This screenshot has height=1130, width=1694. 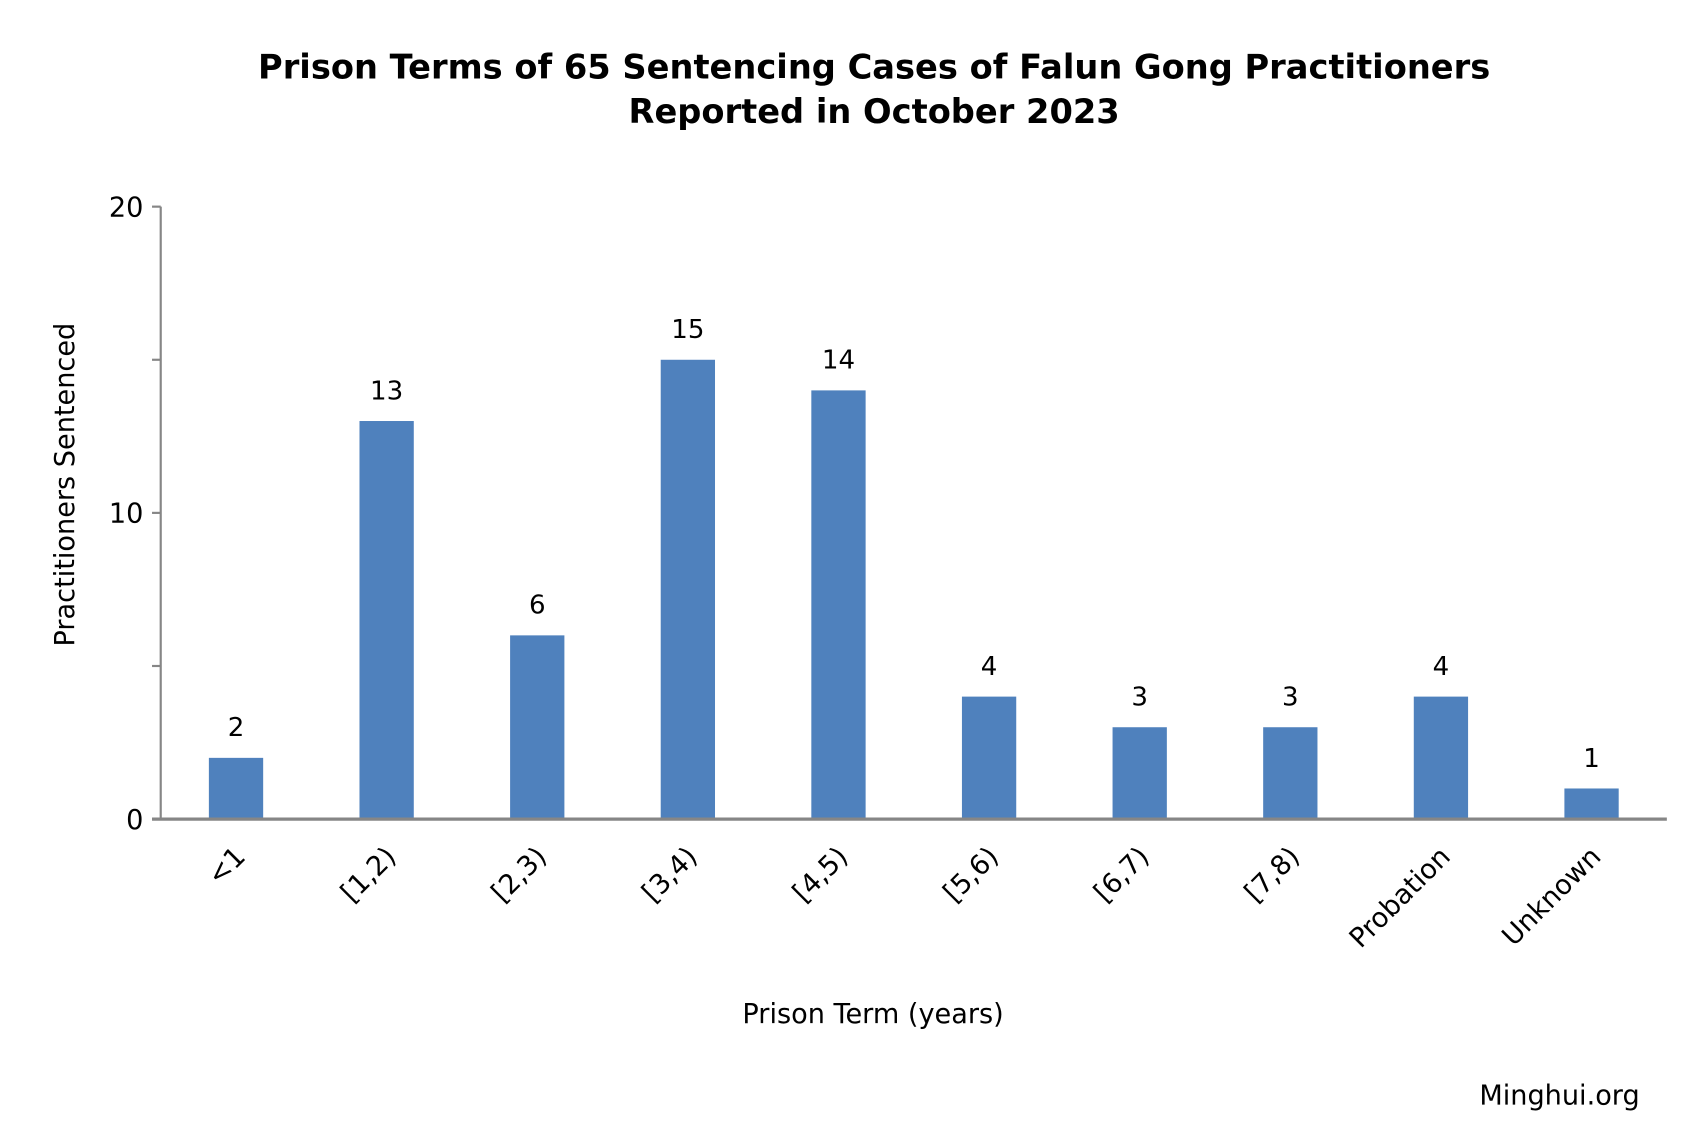 I want to click on x-tick-label: Unknown, so click(x=1551, y=896).